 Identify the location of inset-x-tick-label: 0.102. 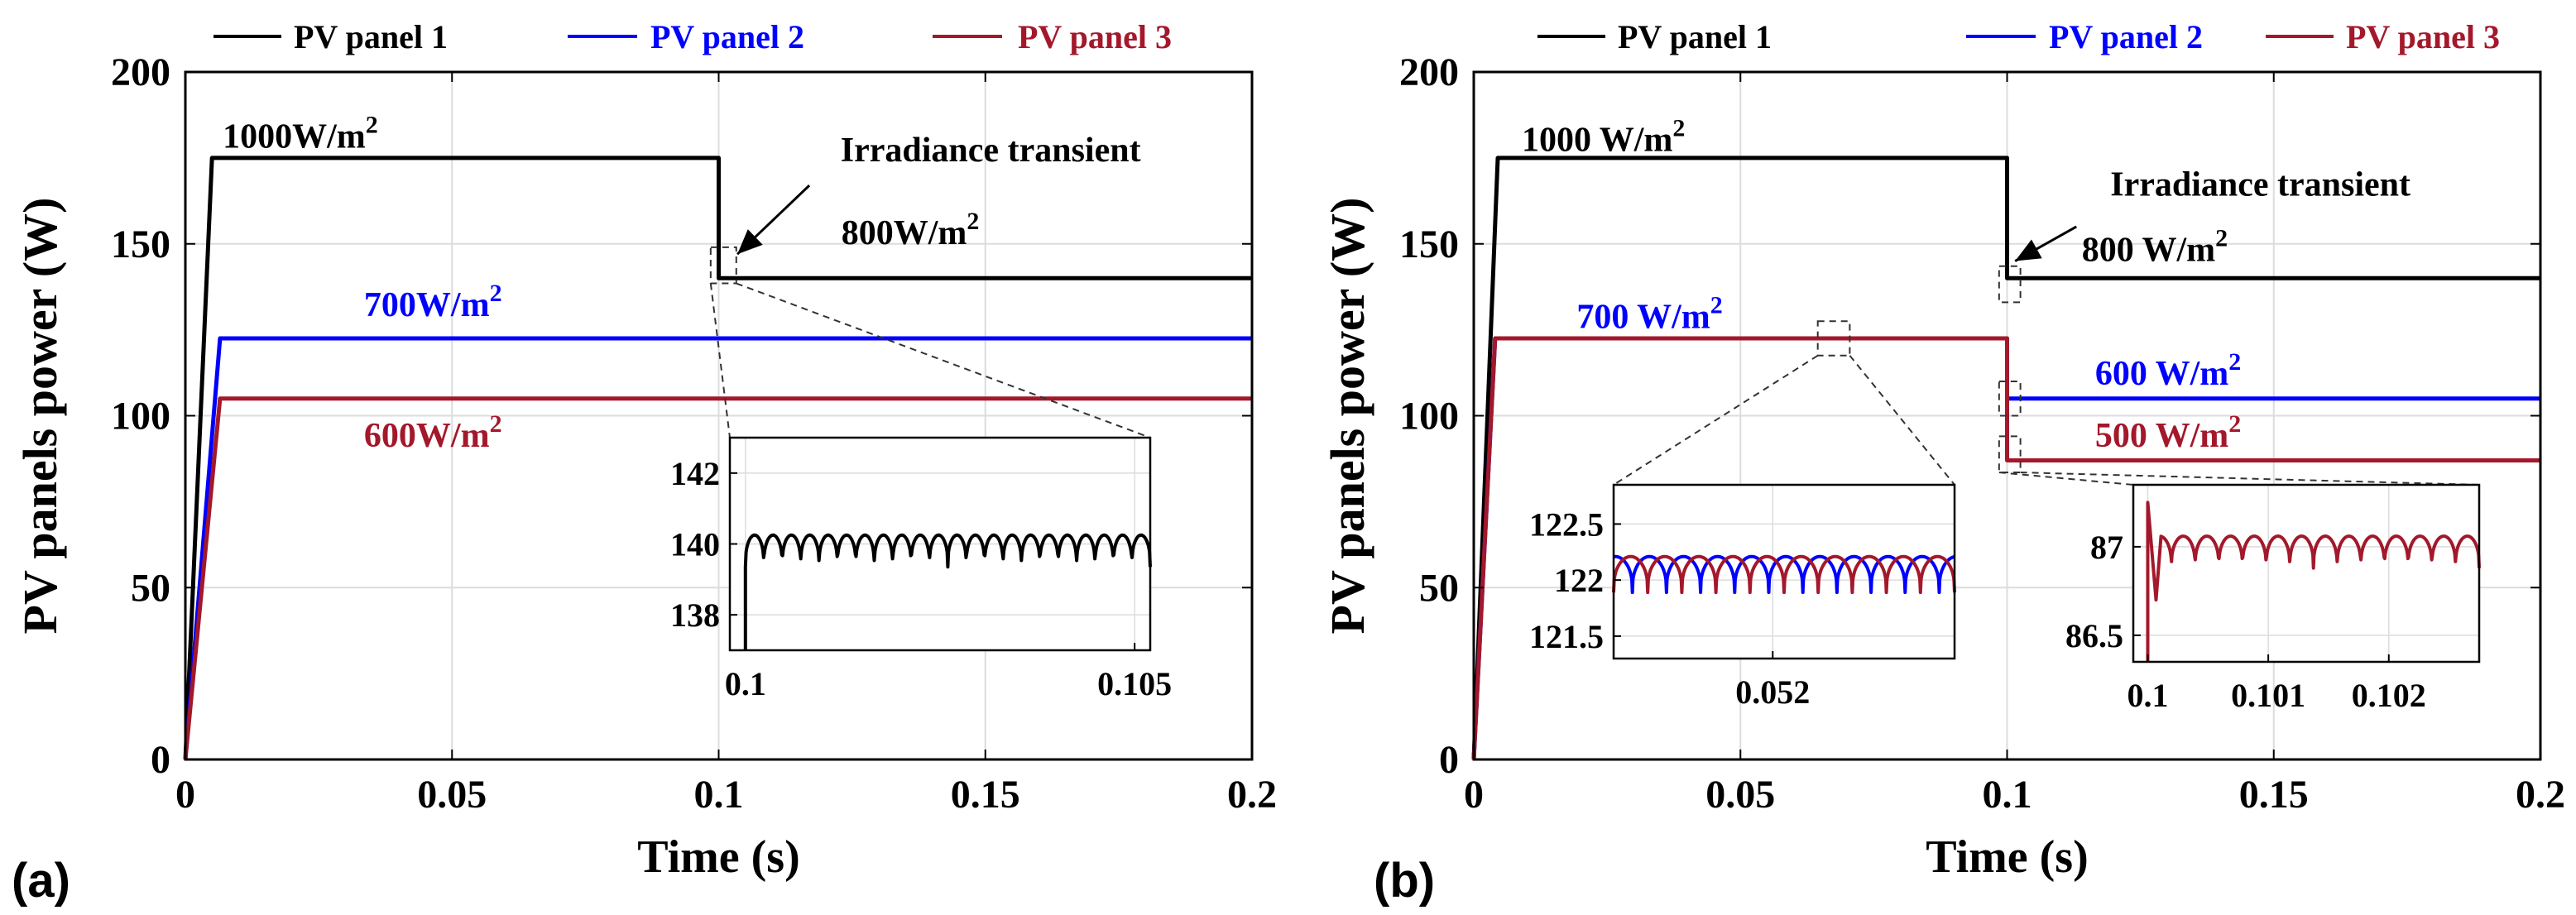
(2389, 695).